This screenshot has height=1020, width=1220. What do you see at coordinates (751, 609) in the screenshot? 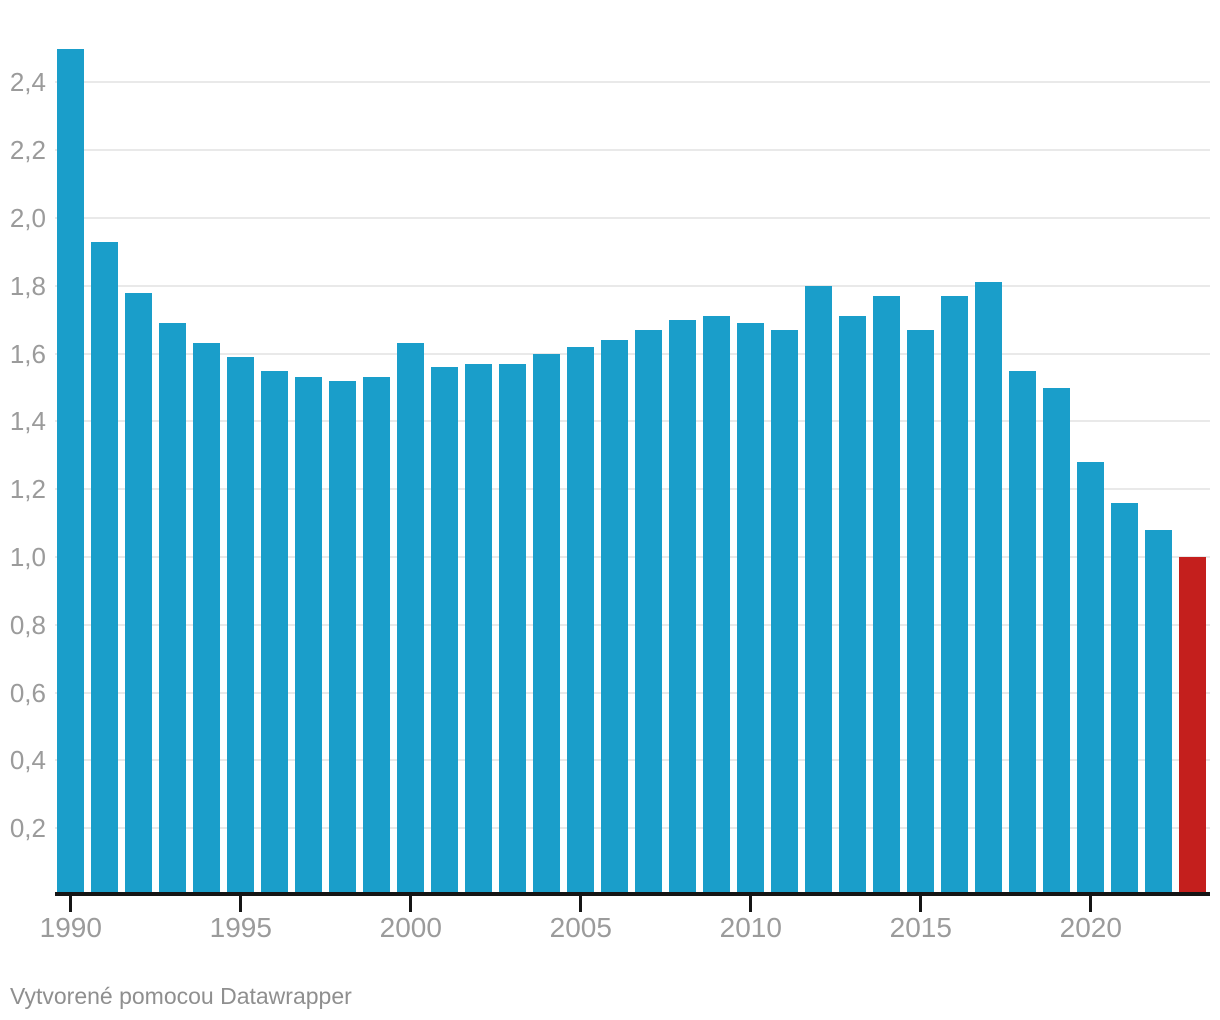
I see `bar-2010` at bounding box center [751, 609].